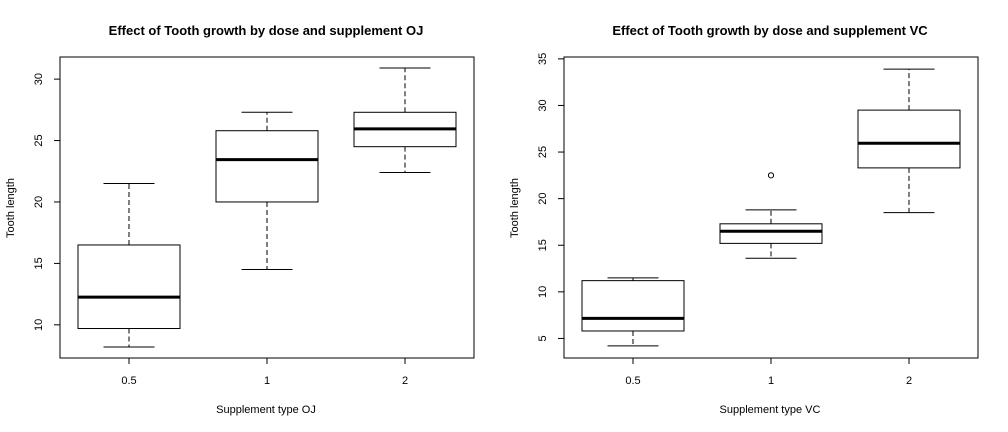  What do you see at coordinates (909, 381) in the screenshot?
I see `panel-2-x-tick-label: 2` at bounding box center [909, 381].